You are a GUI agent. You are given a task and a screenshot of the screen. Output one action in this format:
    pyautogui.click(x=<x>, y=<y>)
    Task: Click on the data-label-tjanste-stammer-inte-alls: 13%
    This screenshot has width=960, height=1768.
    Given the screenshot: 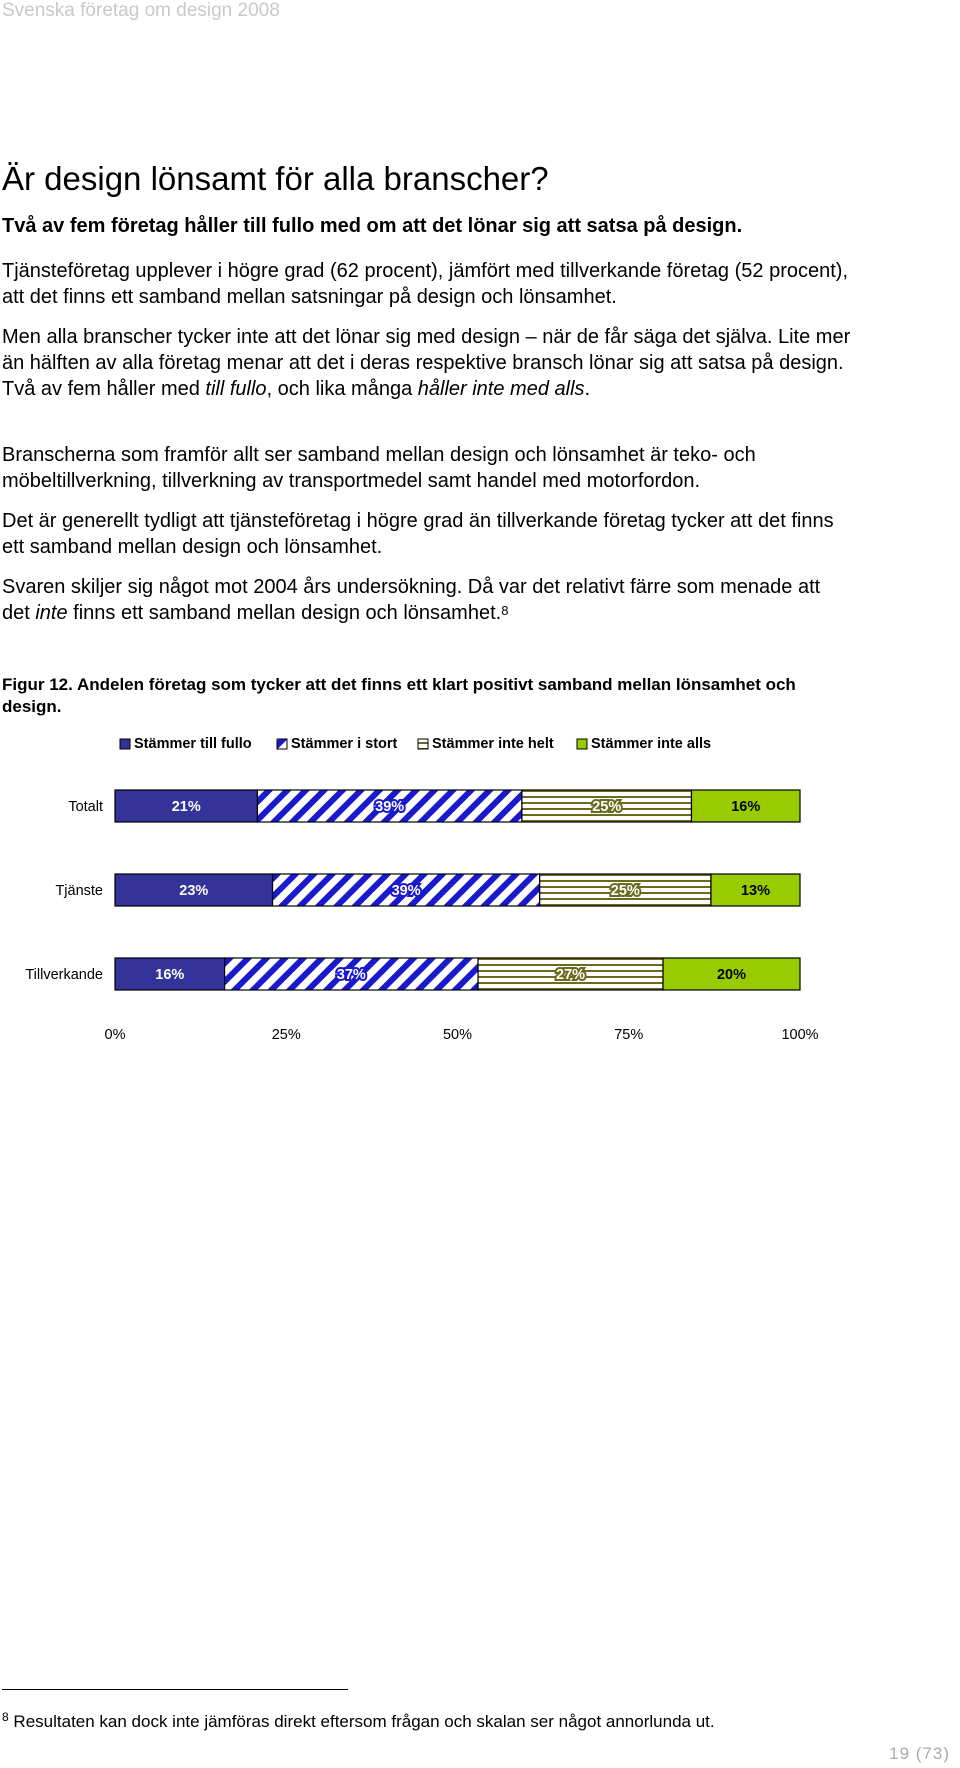 What is the action you would take?
    pyautogui.click(x=755, y=891)
    